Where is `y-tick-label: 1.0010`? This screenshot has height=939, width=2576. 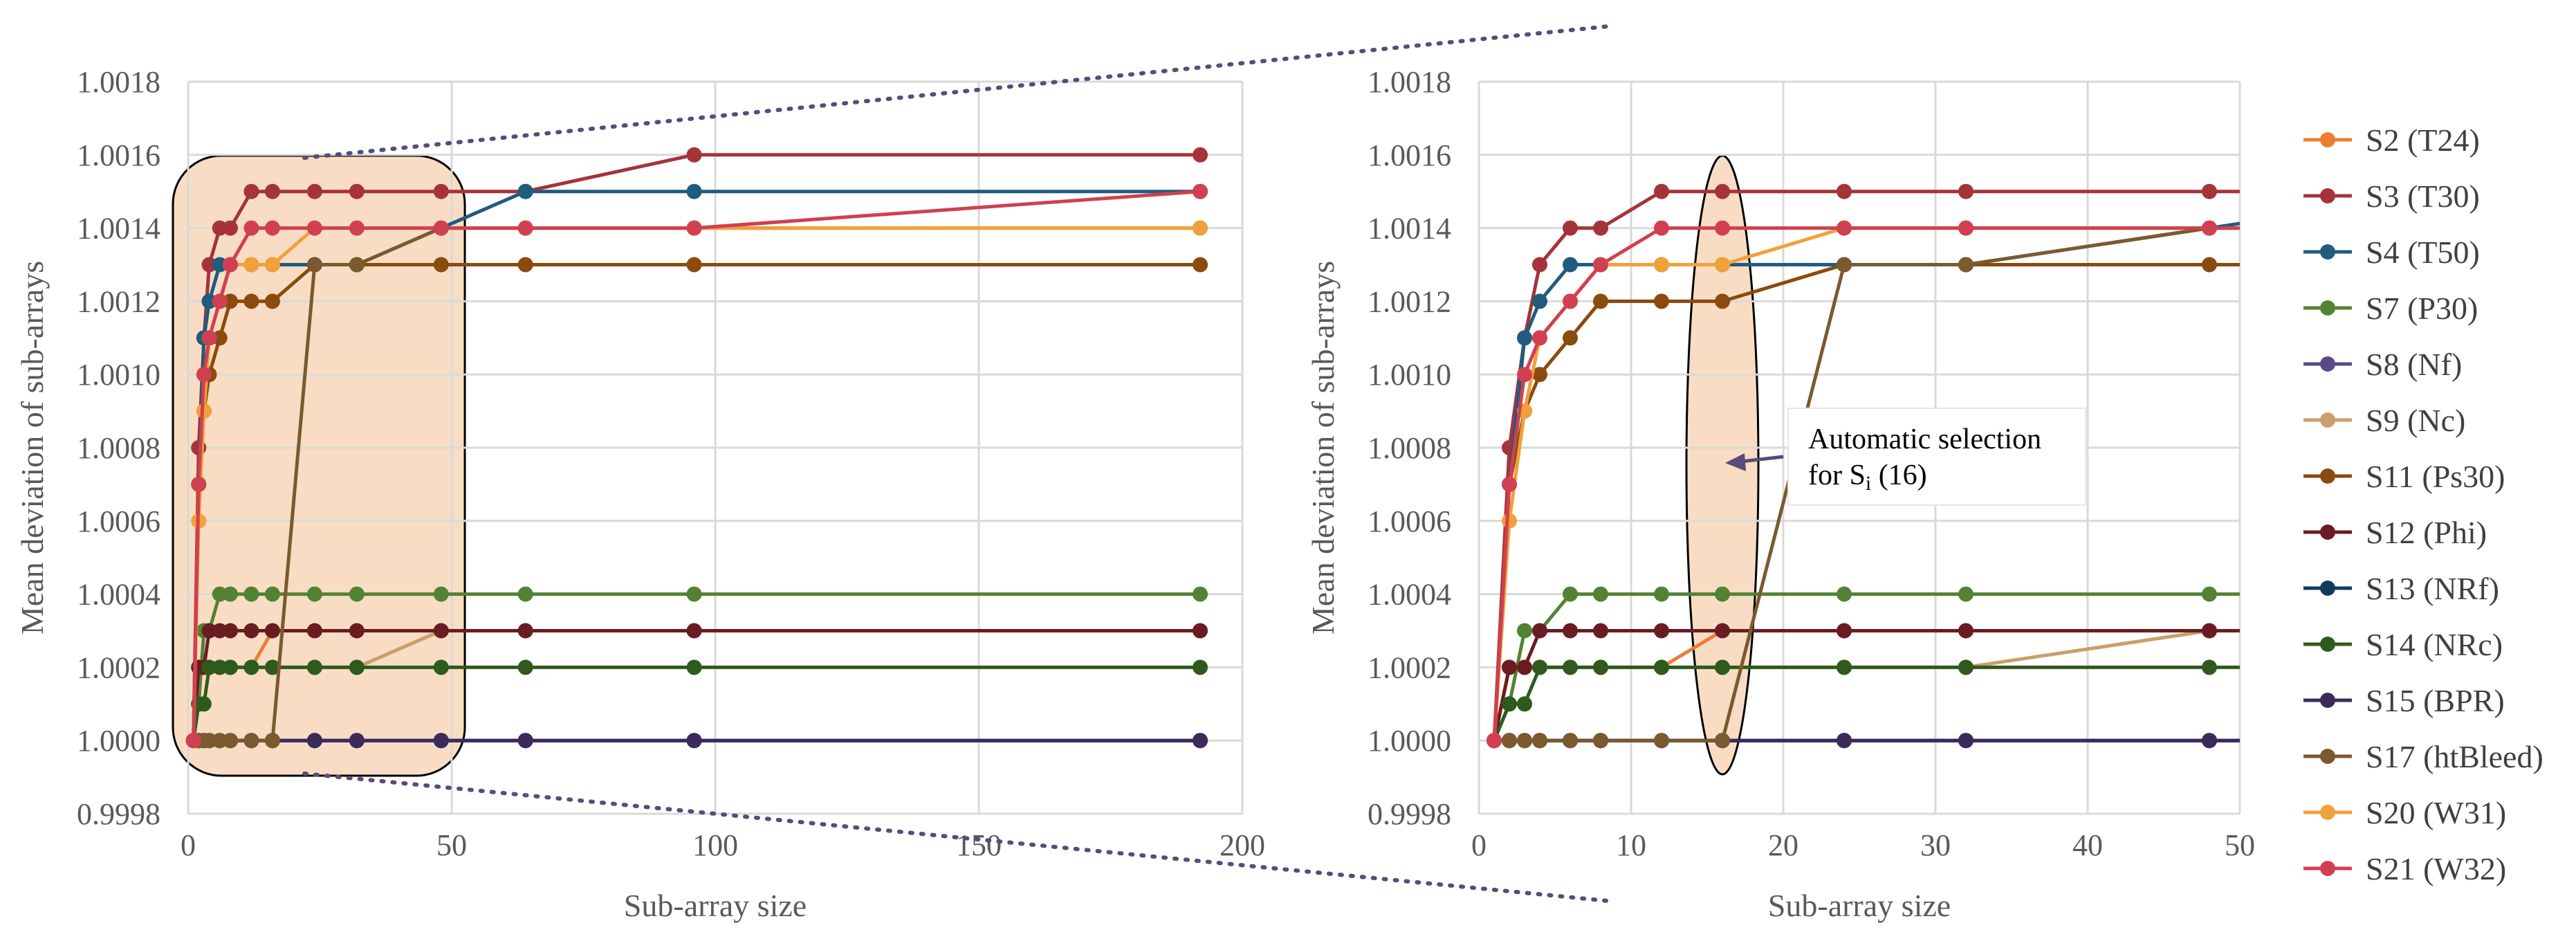 y-tick-label: 1.0010 is located at coordinates (1409, 375).